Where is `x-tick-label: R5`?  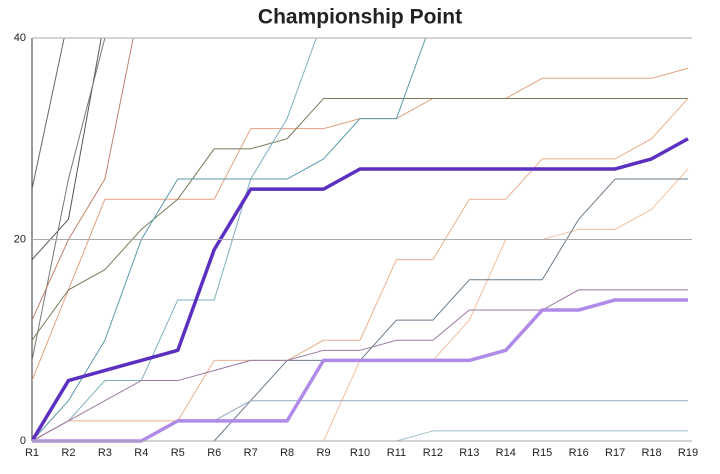
x-tick-label: R5 is located at coordinates (178, 453).